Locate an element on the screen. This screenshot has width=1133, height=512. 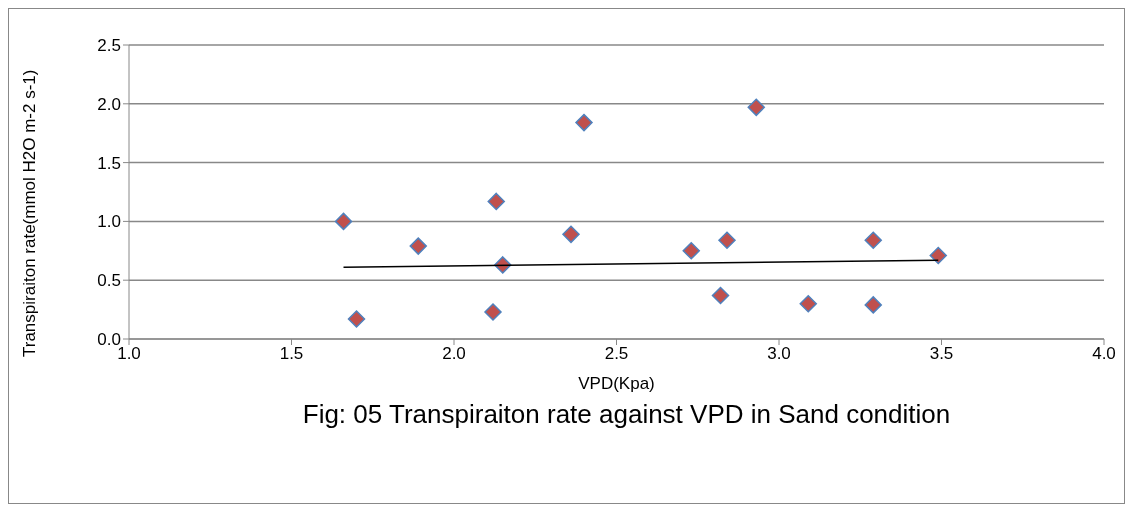
x-tick-label: 1.0 is located at coordinates (129, 354).